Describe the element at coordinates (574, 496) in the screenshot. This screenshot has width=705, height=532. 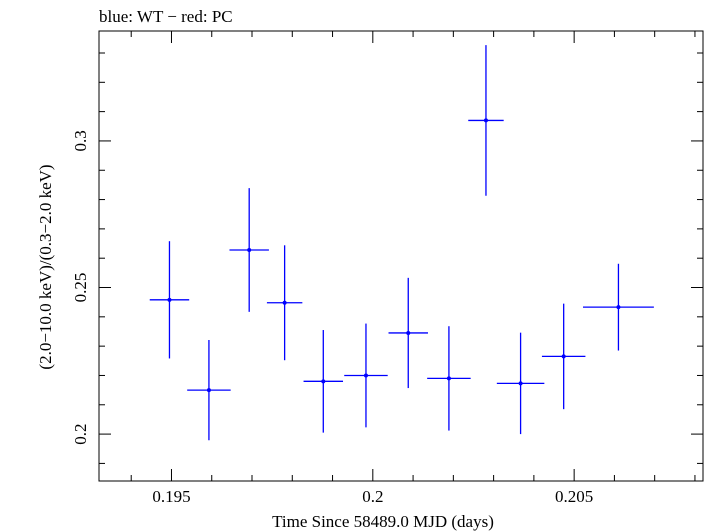
I see `x-tick-label: 0.205` at that location.